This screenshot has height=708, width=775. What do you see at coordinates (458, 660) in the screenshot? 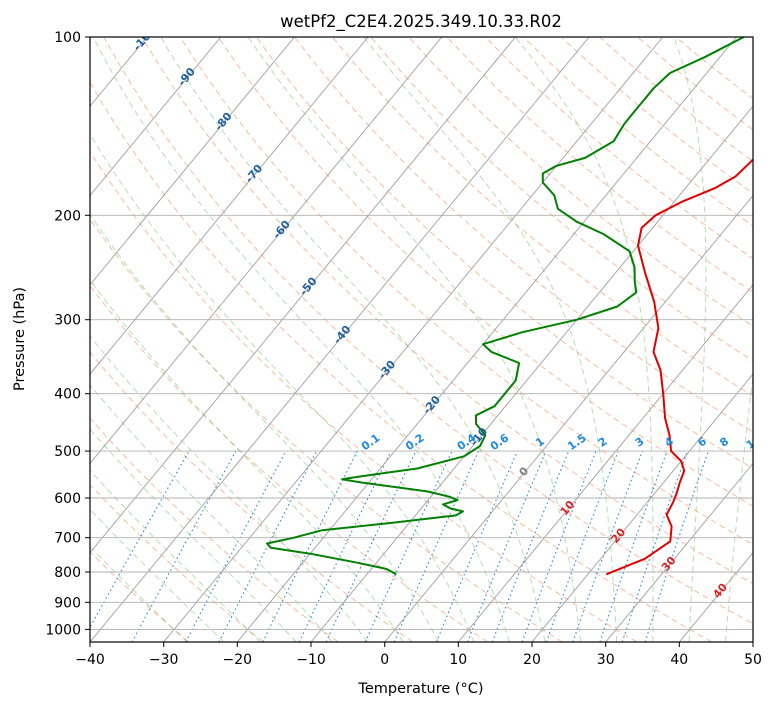
I see `x-tick-label: 10` at bounding box center [458, 660].